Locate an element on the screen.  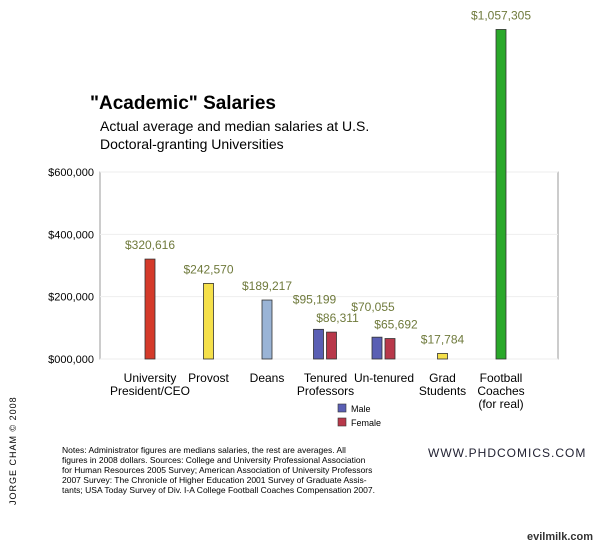
x-tick-label: Deans is located at coordinates (267, 378).